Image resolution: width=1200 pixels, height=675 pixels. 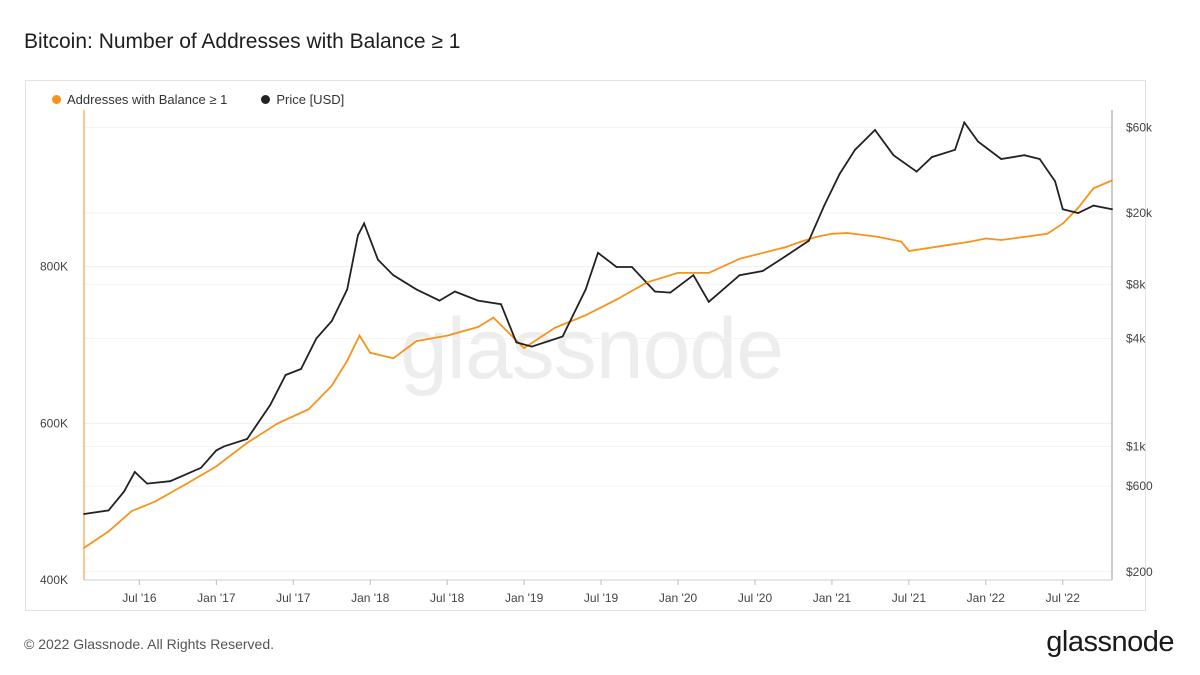 What do you see at coordinates (524, 598) in the screenshot?
I see `x-tick-label: Jan '19` at bounding box center [524, 598].